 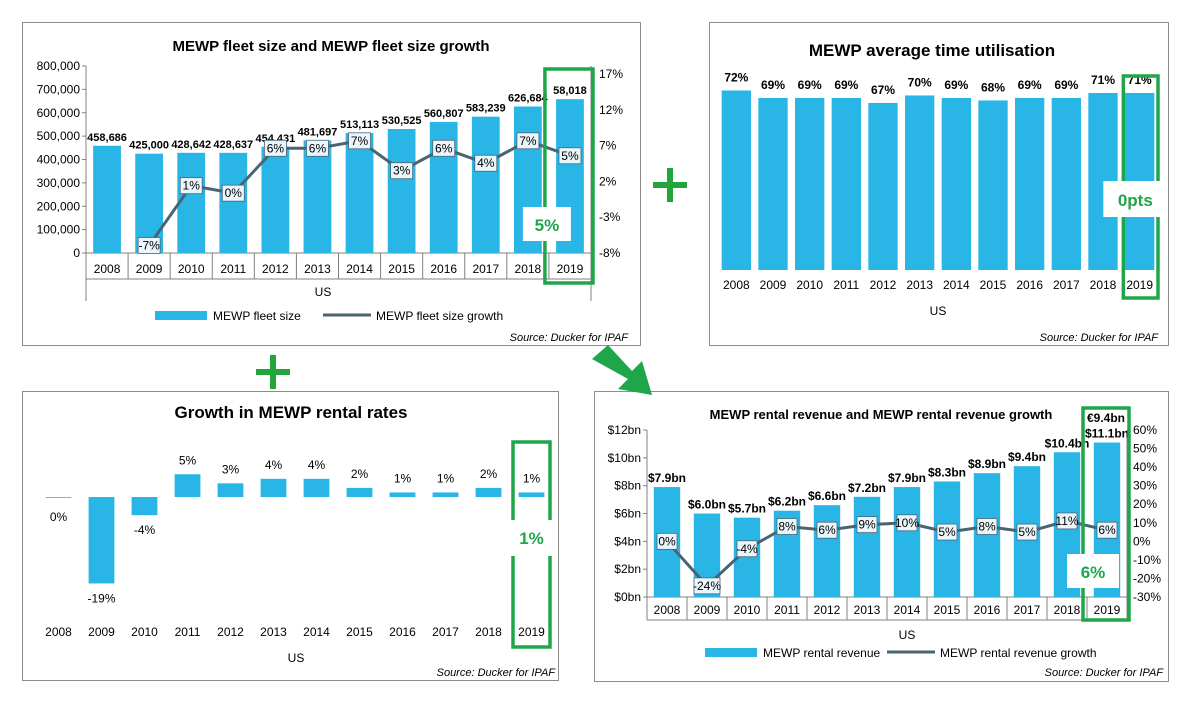 What do you see at coordinates (402, 632) in the screenshot?
I see `x-tick-label: 2016` at bounding box center [402, 632].